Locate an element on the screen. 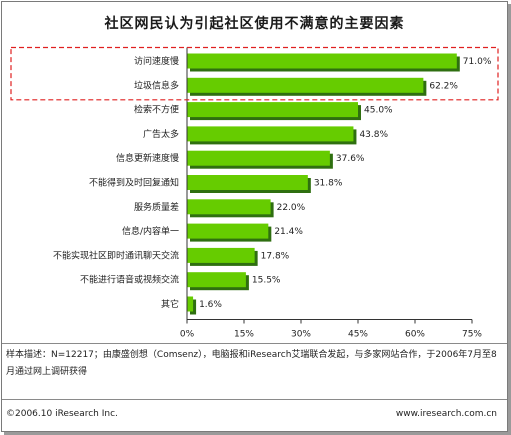  value-label: 45.0% is located at coordinates (378, 111).